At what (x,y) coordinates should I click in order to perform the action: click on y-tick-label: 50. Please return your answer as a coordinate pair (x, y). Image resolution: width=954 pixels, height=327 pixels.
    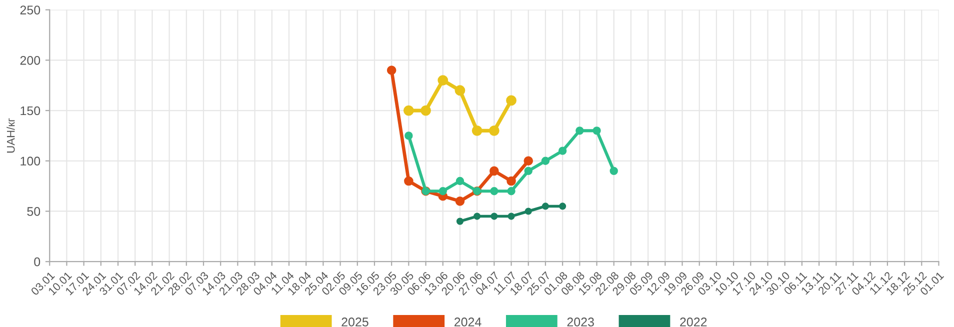
    Looking at the image, I should click on (33, 211).